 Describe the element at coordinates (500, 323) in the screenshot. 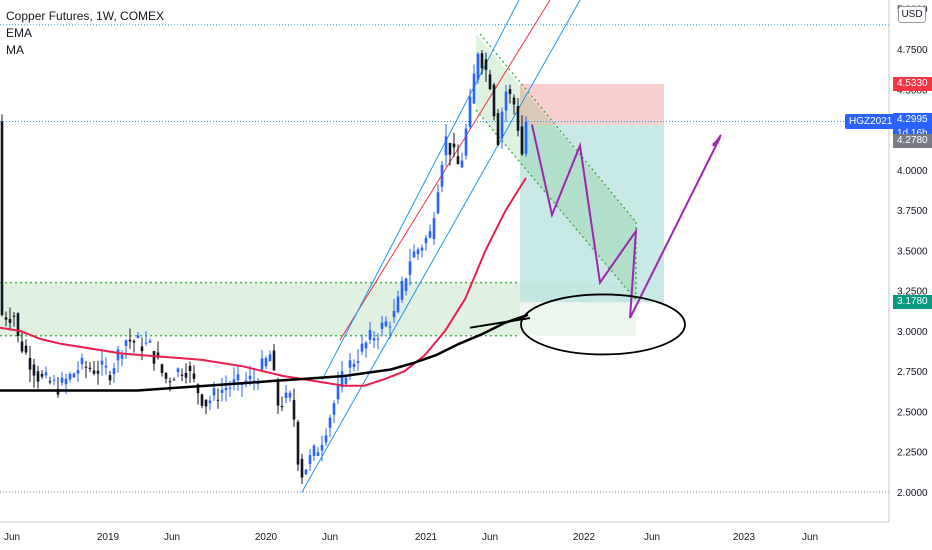

I see `ellipse-pointer` at that location.